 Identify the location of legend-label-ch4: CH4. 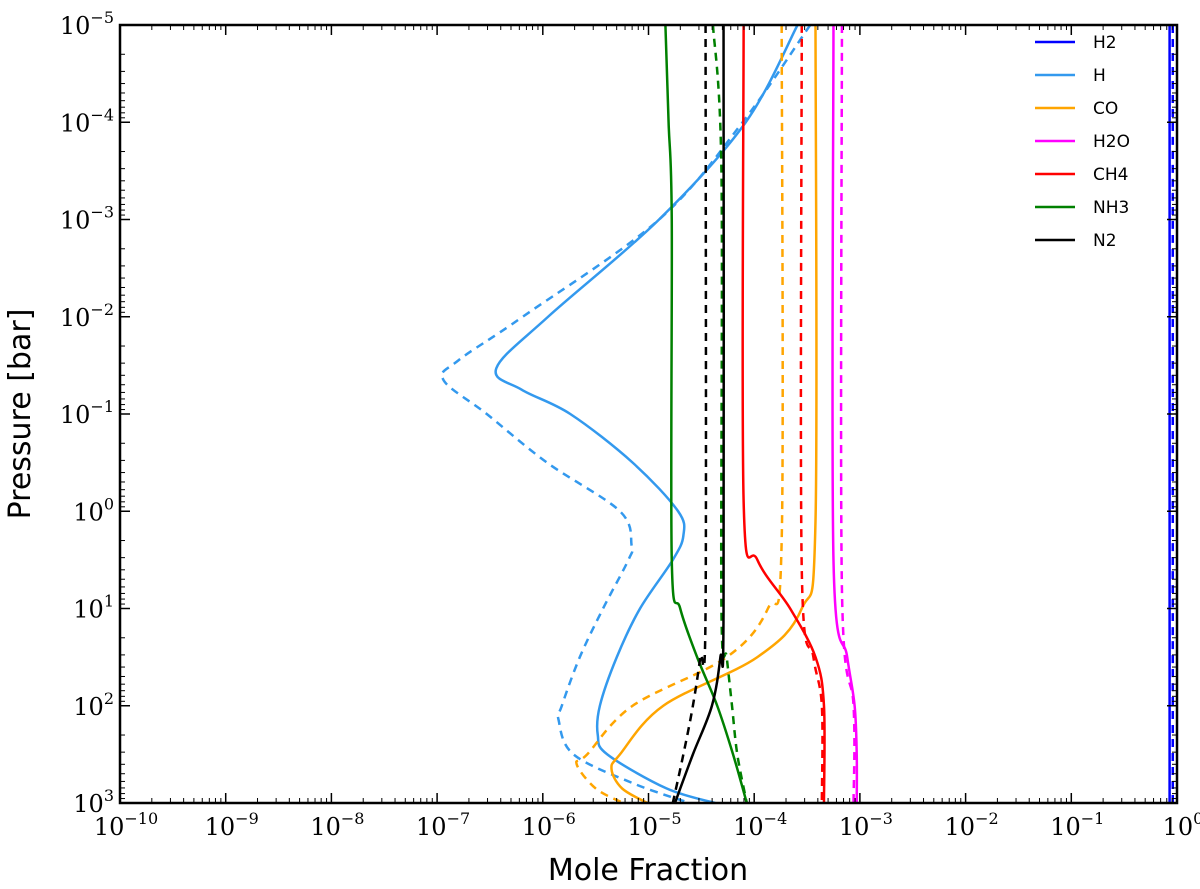
(1110, 175).